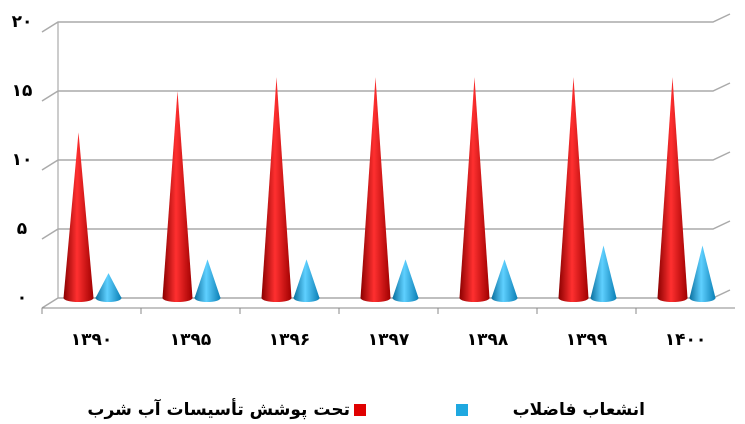  What do you see at coordinates (22, 22) in the screenshot?
I see `y-tick-label: ۲۰` at bounding box center [22, 22].